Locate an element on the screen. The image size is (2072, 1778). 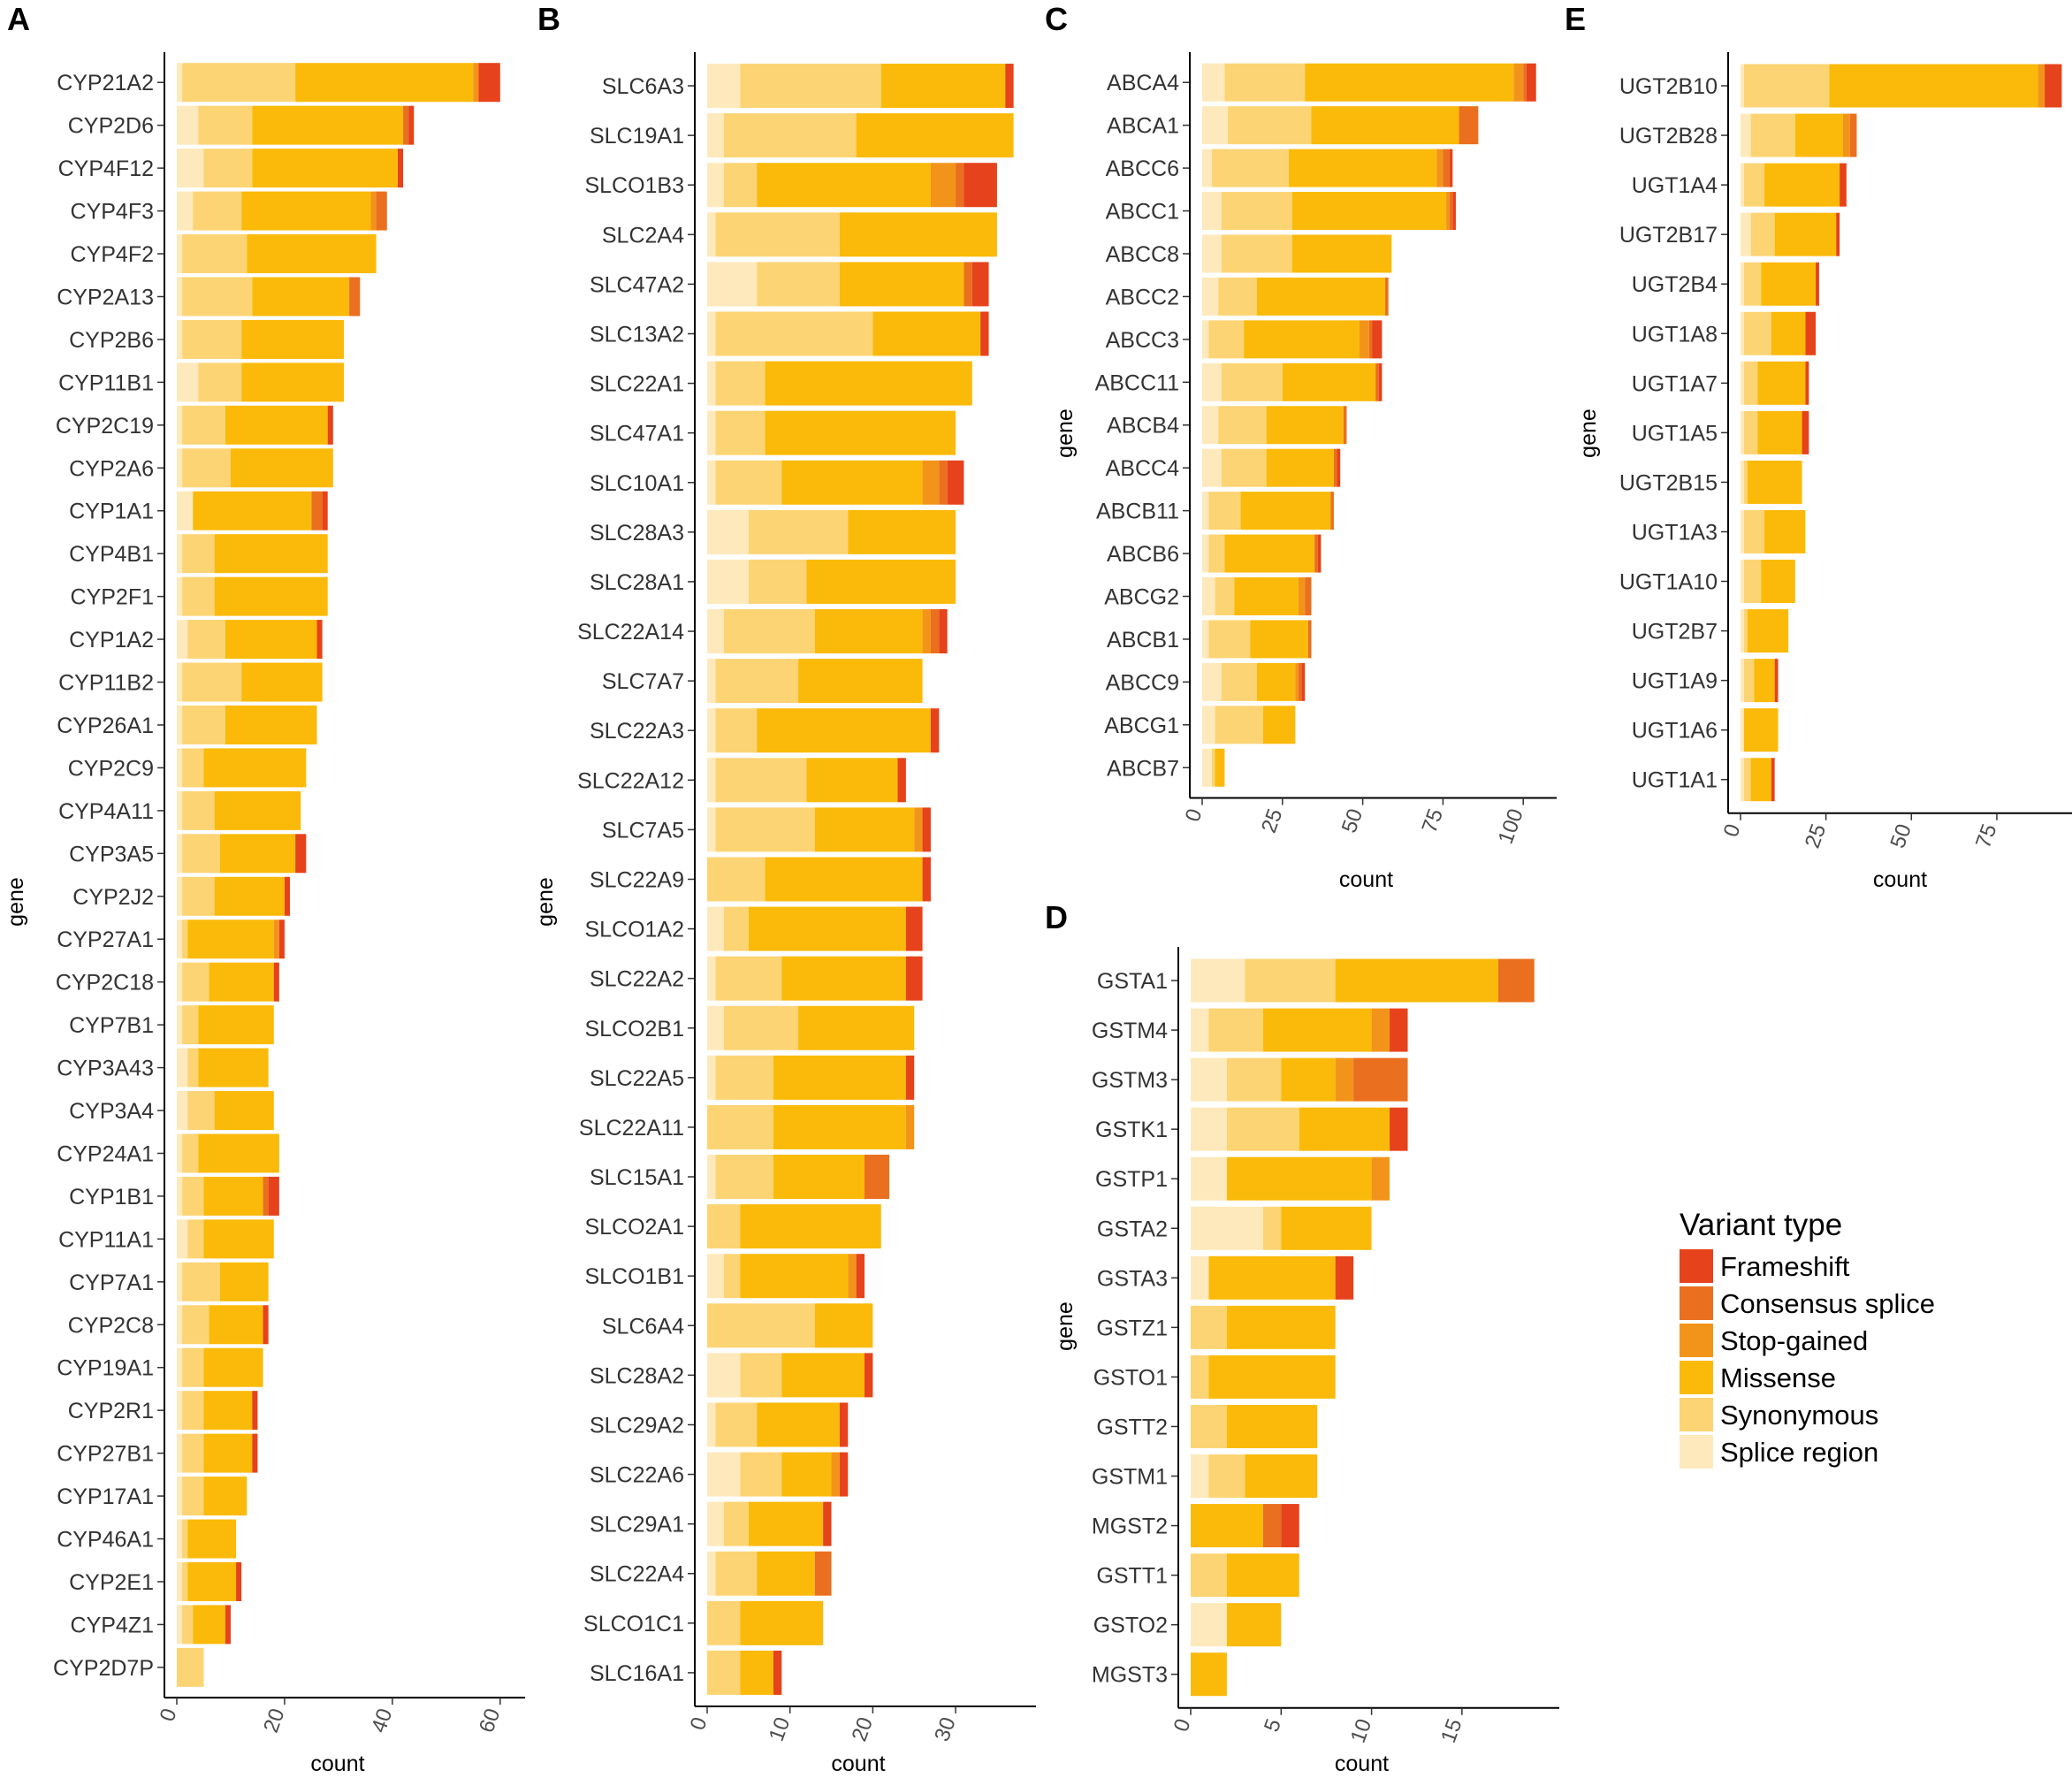
panel-b-gene-label-slc19a1: SLC19A1 is located at coordinates (637, 136).